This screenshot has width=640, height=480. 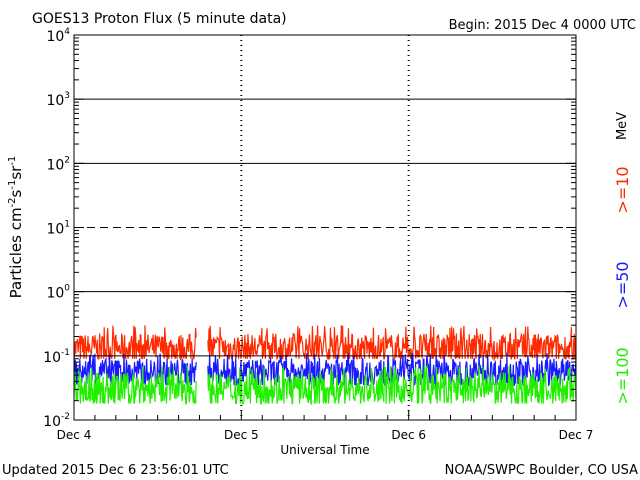 I want to click on chart-begin-time: Begin: 2015 Dec 4 0000 UTC, so click(x=542, y=25).